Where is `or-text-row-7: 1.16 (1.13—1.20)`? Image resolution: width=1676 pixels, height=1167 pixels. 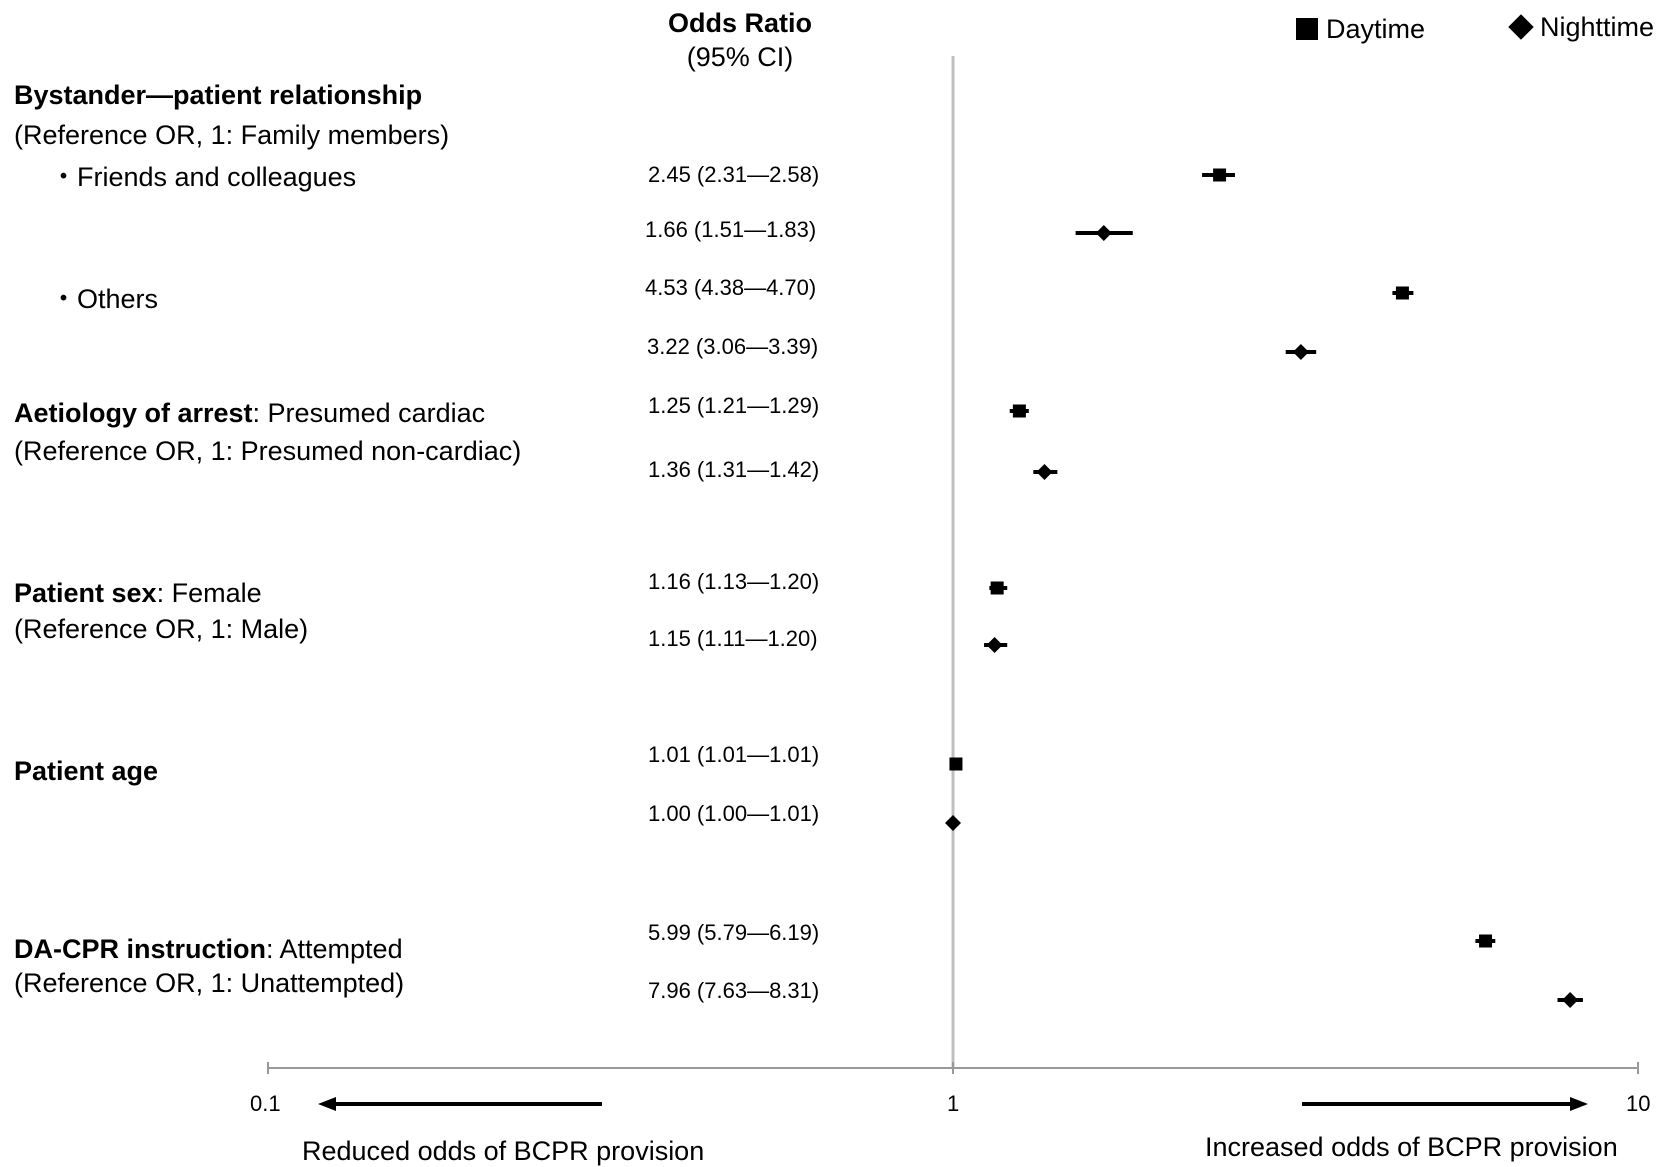 or-text-row-7: 1.16 (1.13—1.20) is located at coordinates (734, 581).